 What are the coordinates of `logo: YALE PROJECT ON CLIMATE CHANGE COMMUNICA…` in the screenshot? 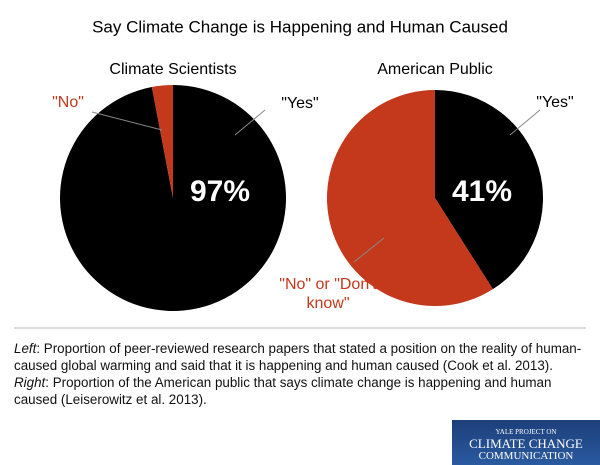 It's located at (526, 442).